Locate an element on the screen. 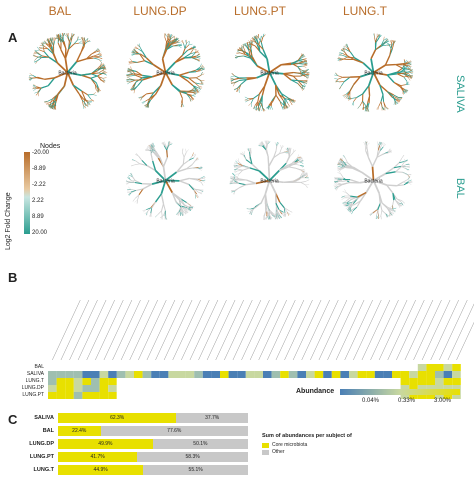 The image size is (474, 481). heatmap-cells is located at coordinates (254, 381).